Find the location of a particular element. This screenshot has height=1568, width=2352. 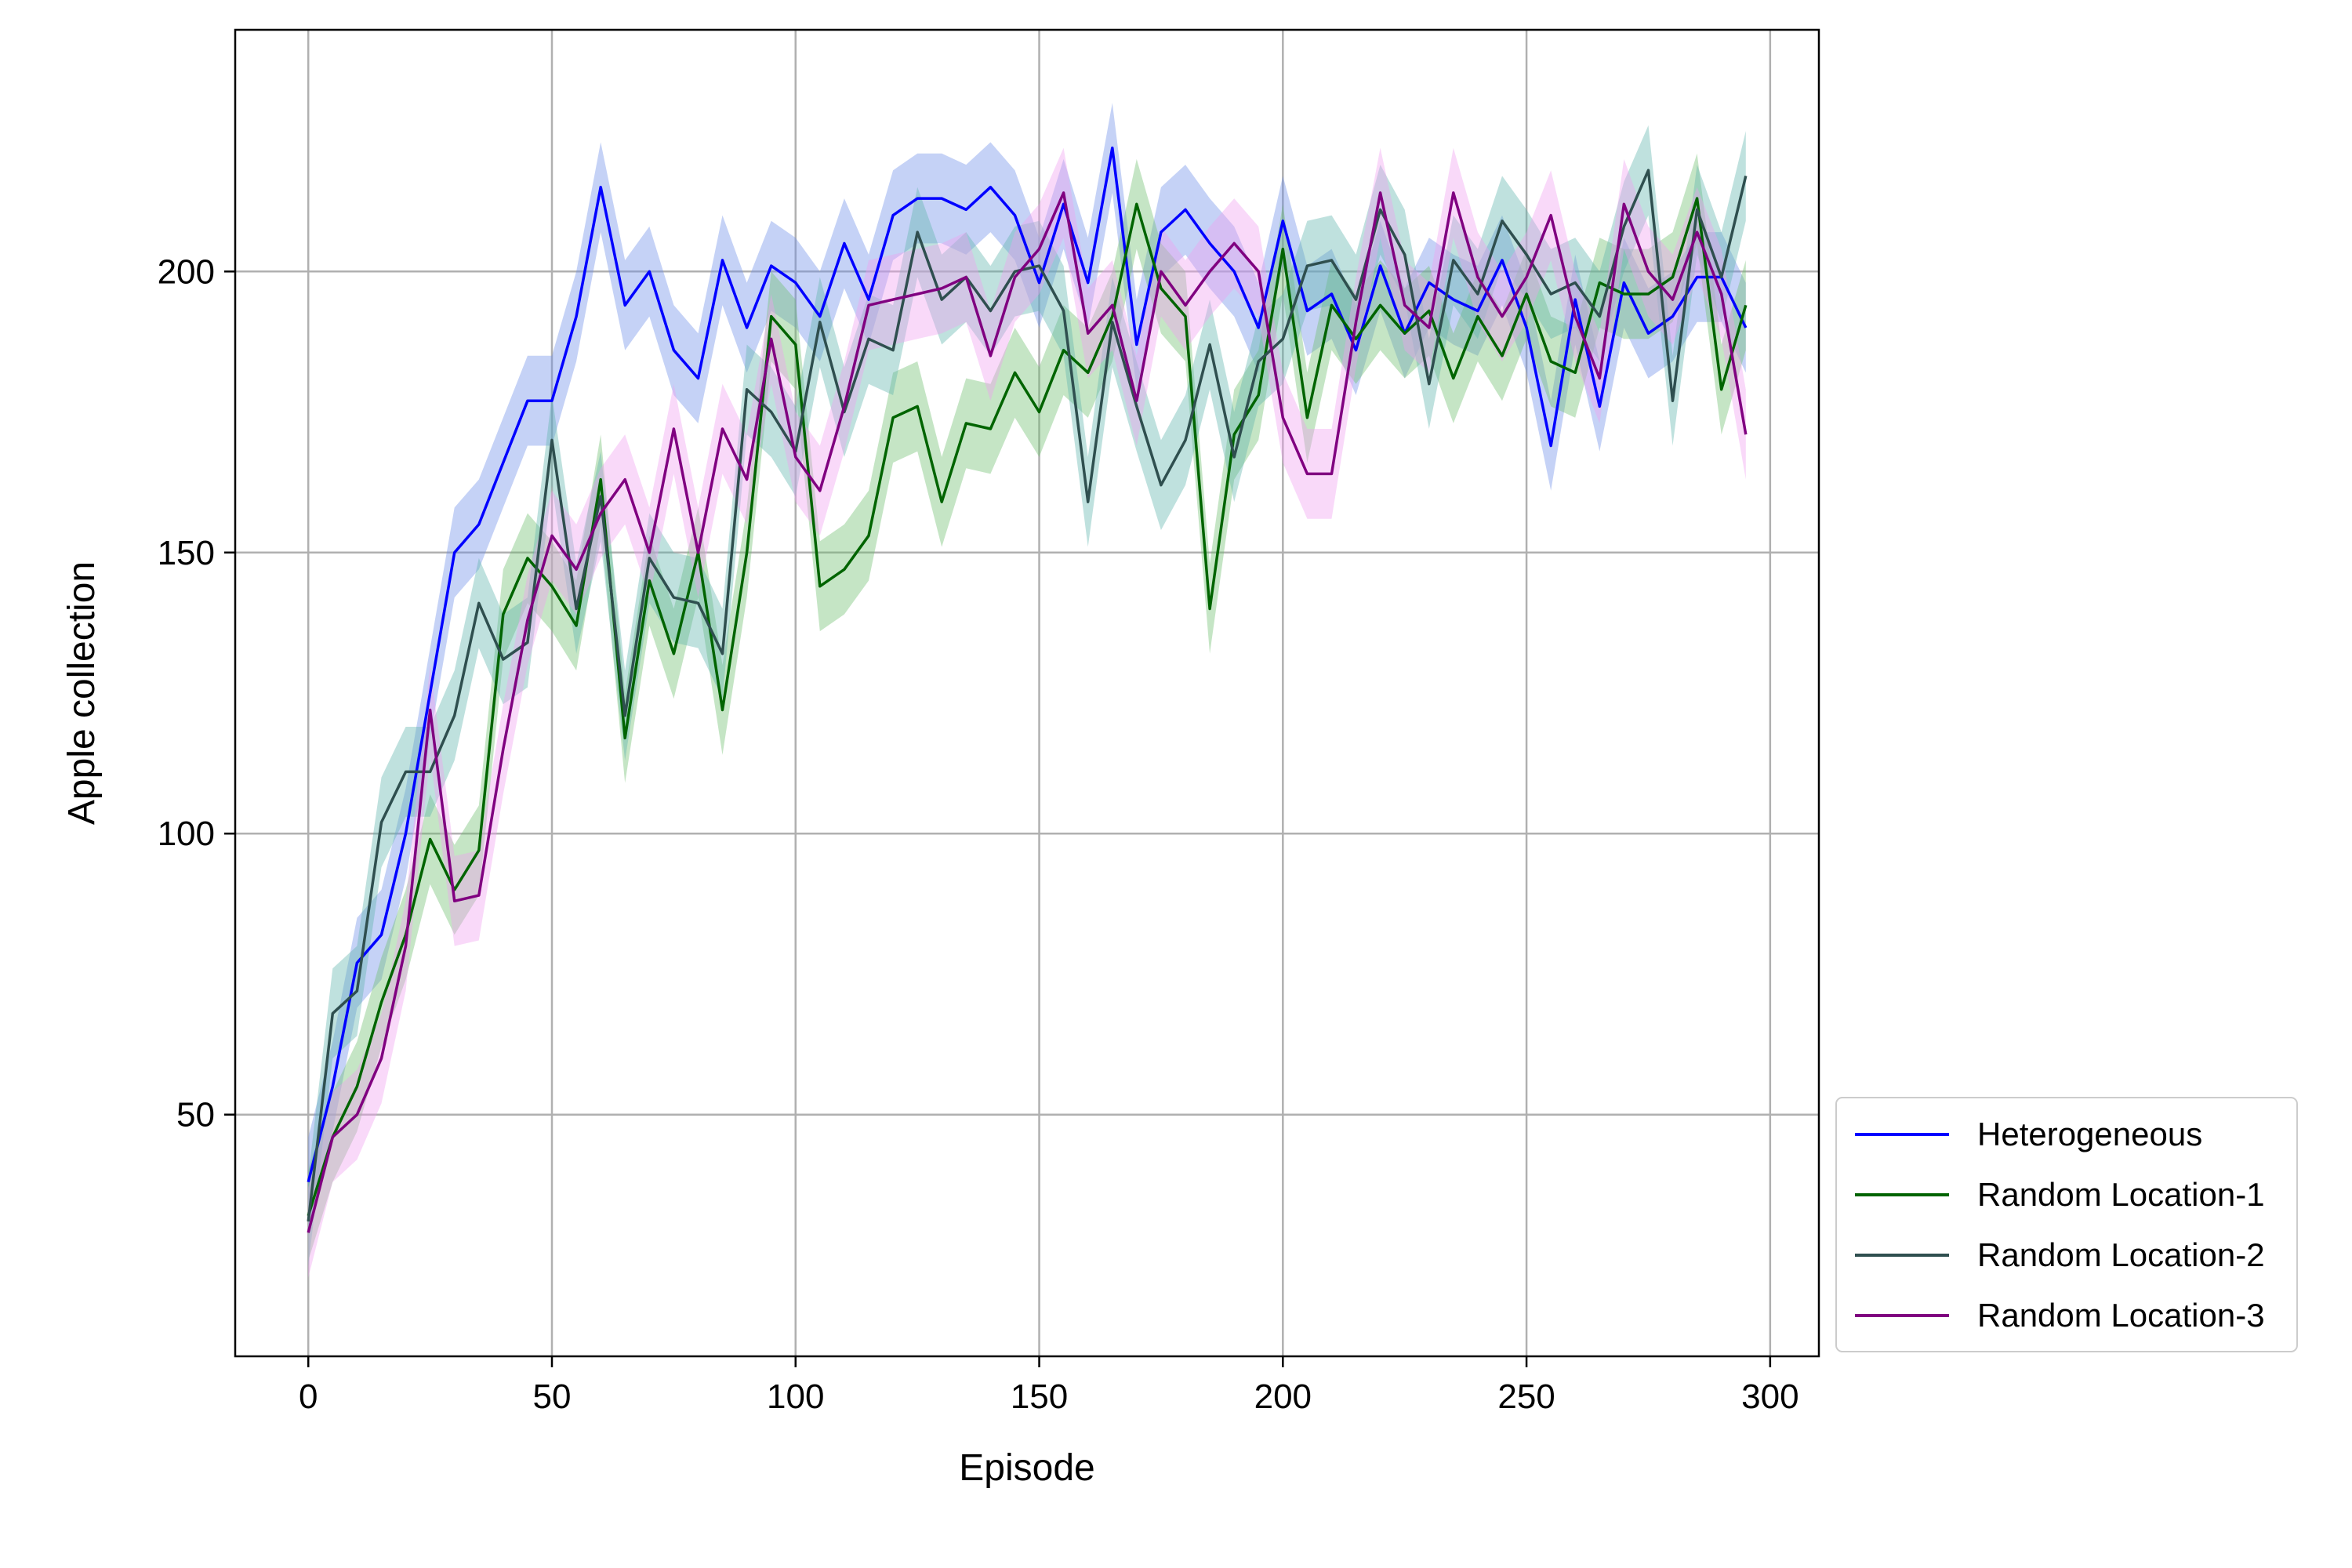

y-tick-label: 200 is located at coordinates (186, 271).